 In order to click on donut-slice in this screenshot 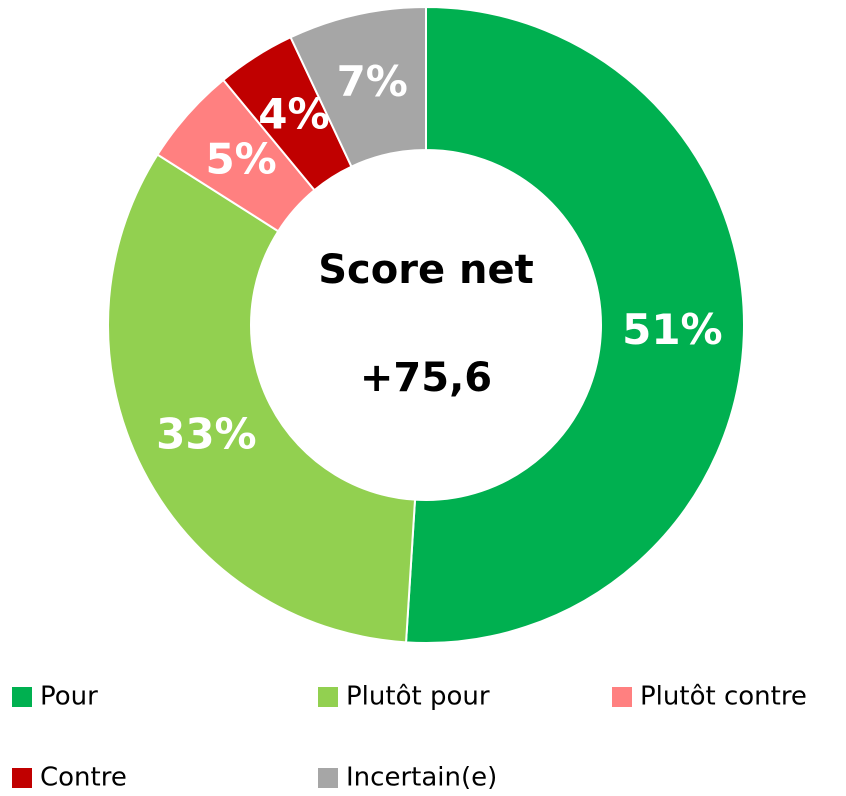, I will do `click(358, 86)`.